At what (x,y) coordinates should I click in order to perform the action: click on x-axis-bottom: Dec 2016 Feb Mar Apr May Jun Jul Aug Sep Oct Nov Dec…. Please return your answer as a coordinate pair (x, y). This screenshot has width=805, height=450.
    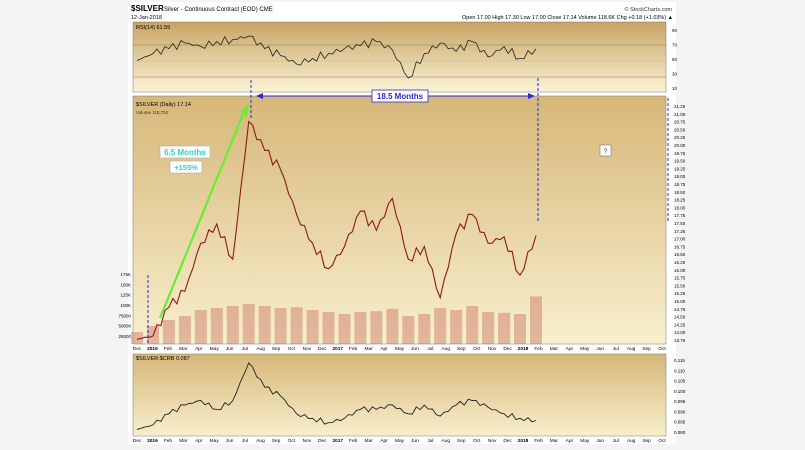
    Looking at the image, I should click on (400, 441).